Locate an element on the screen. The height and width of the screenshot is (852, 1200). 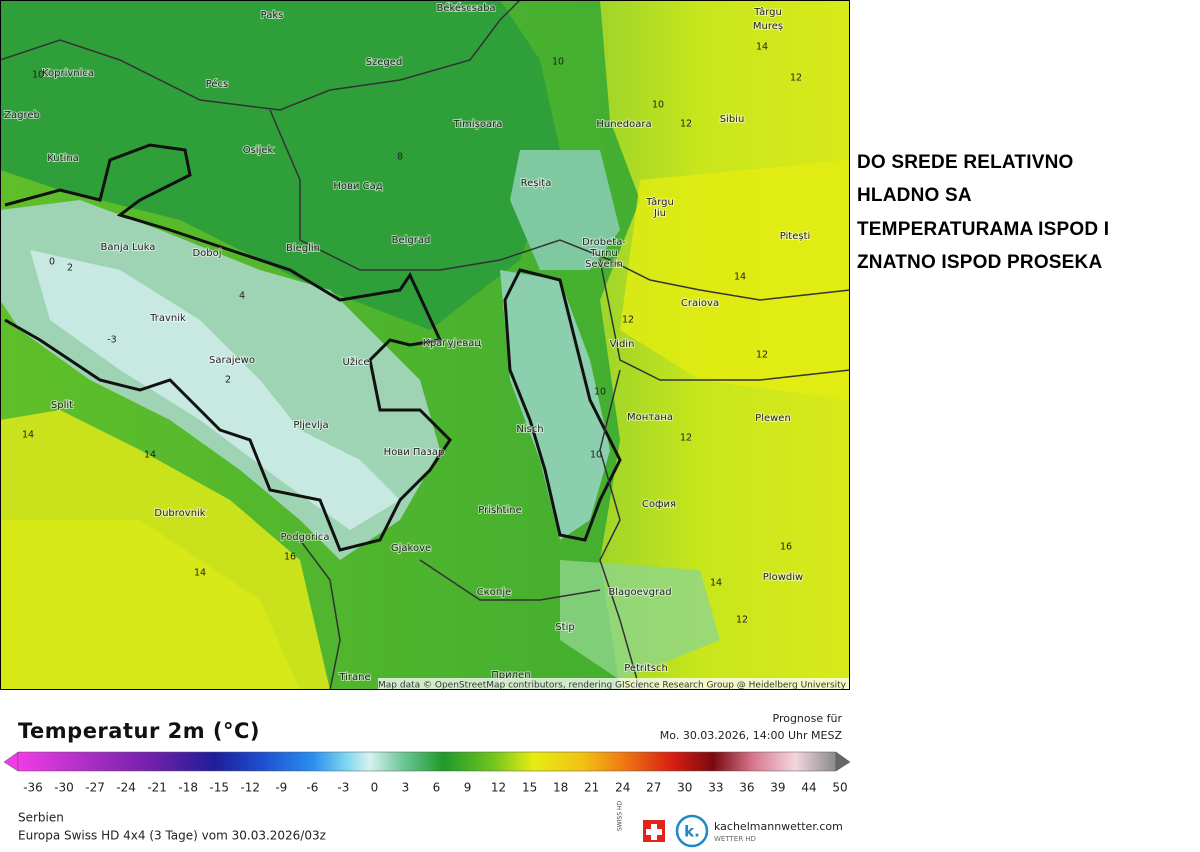
city-label: Скопје is located at coordinates (494, 592).